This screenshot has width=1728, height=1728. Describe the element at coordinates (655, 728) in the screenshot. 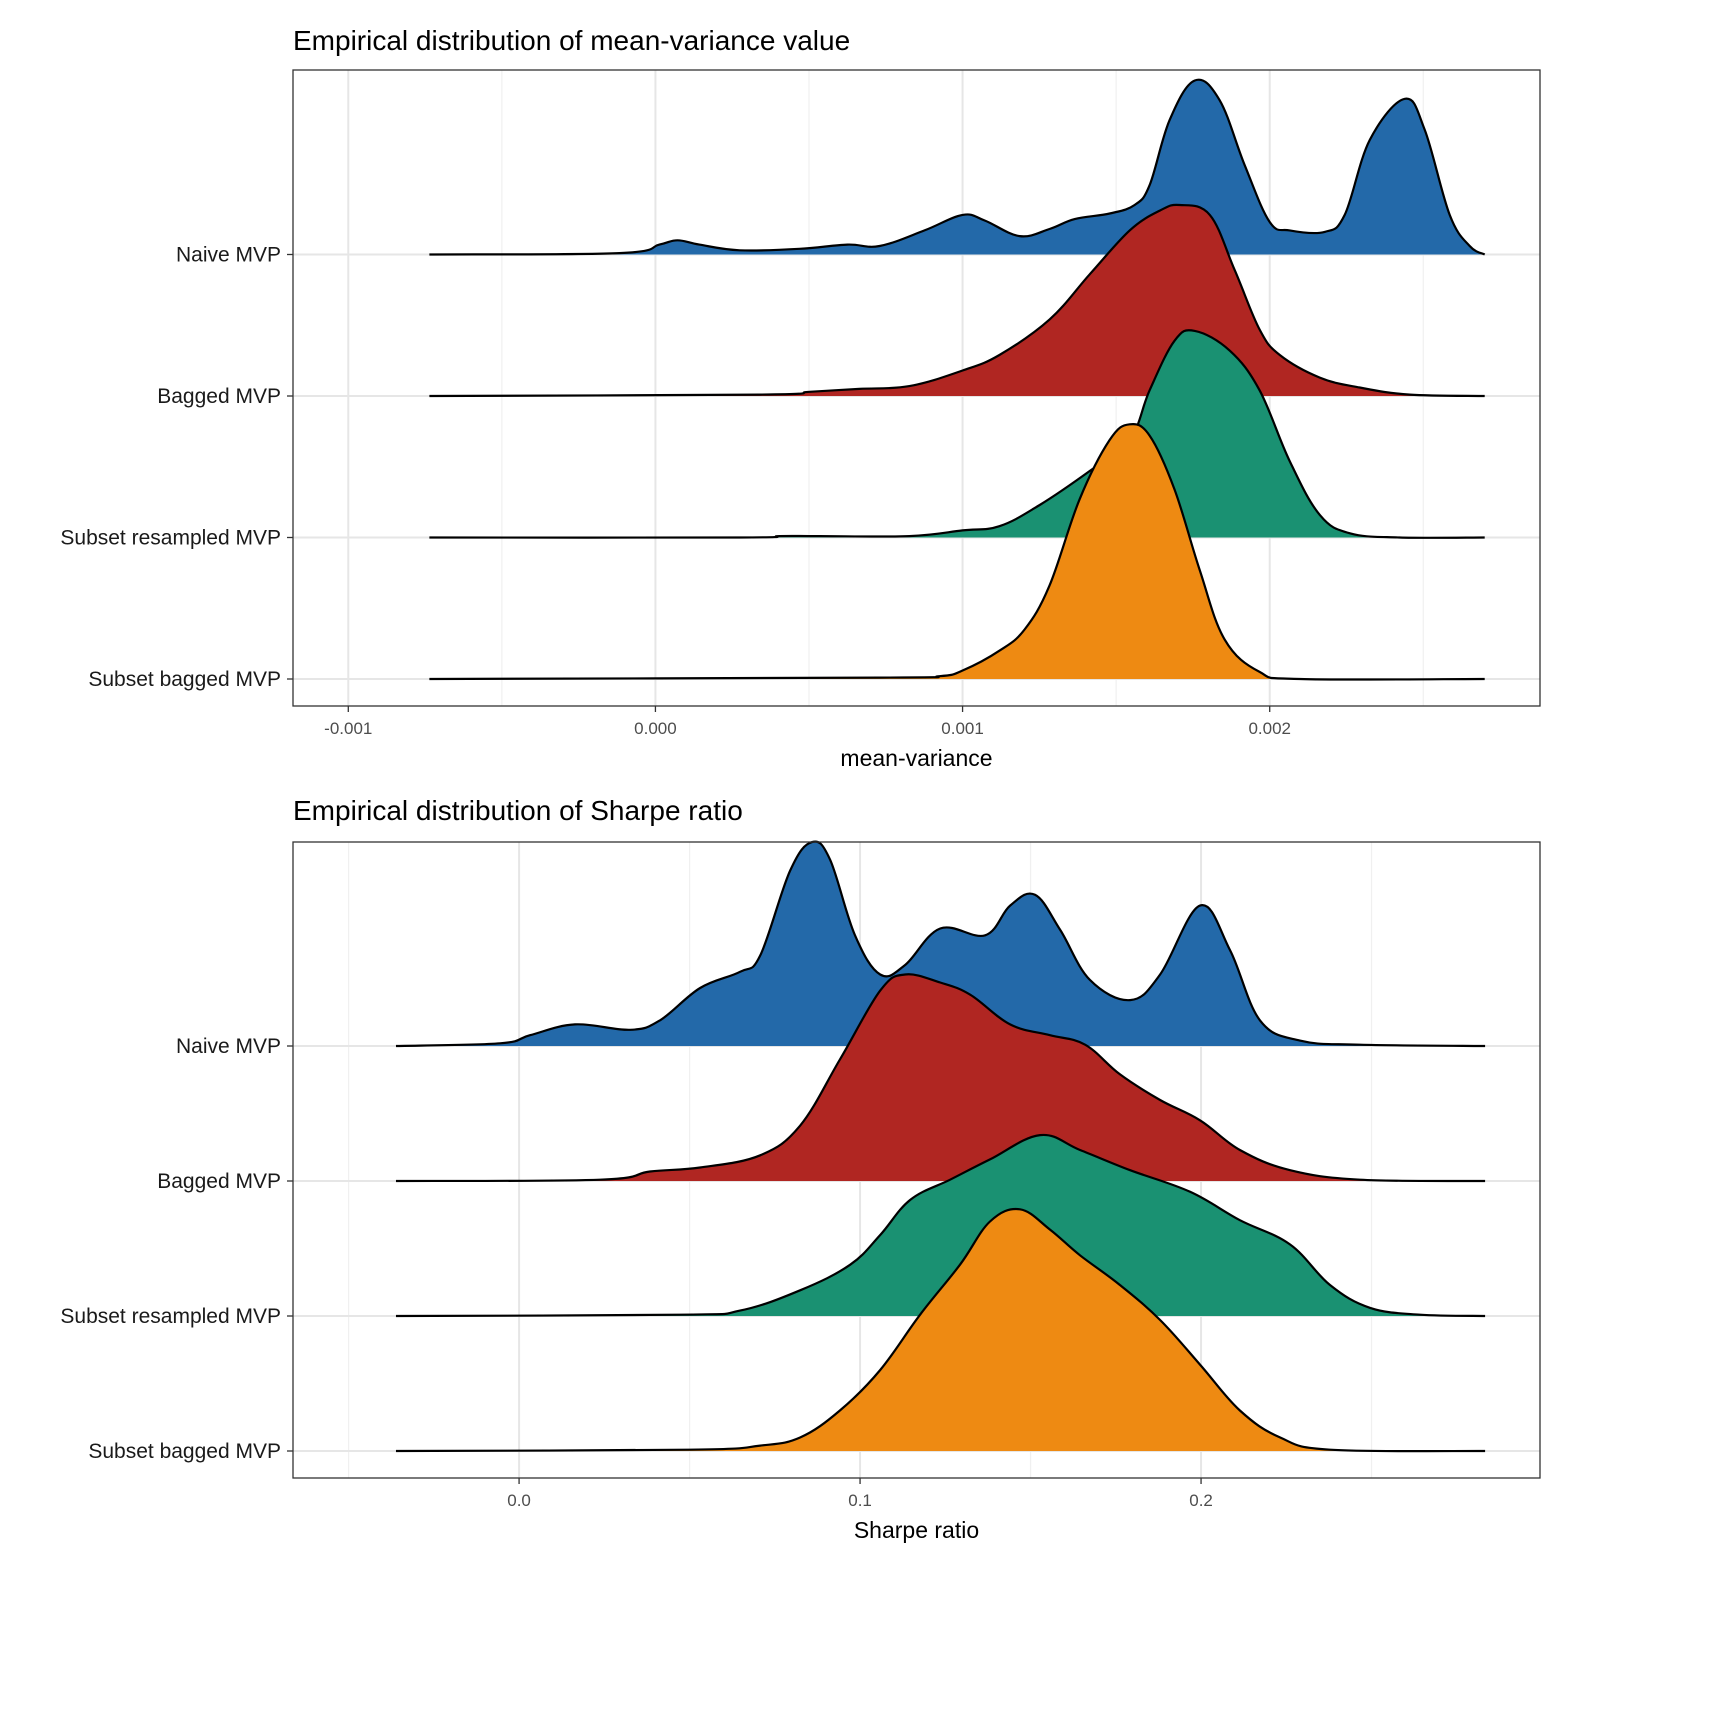

I see `x-tick-label: 0.000` at that location.